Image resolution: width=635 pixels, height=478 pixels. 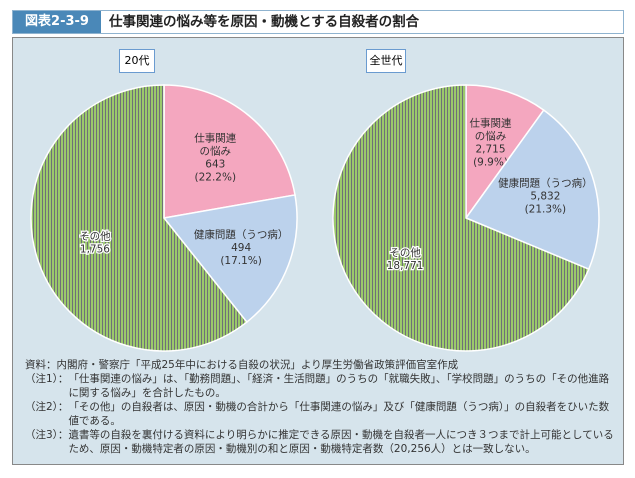 What do you see at coordinates (57, 22) in the screenshot?
I see `figure-number: 図表2-3-9` at bounding box center [57, 22].